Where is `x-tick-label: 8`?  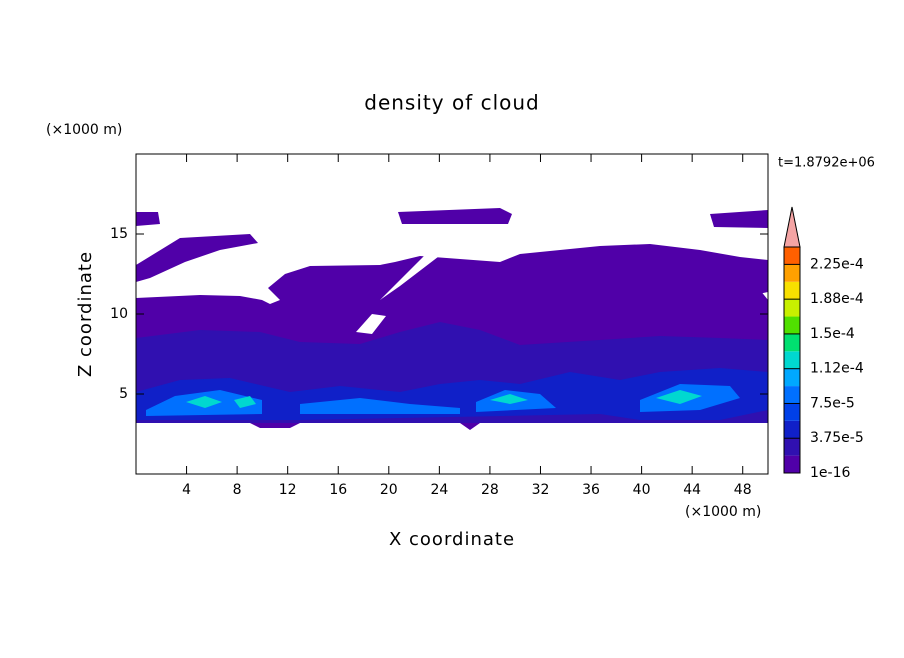 x-tick-label: 8 is located at coordinates (237, 490).